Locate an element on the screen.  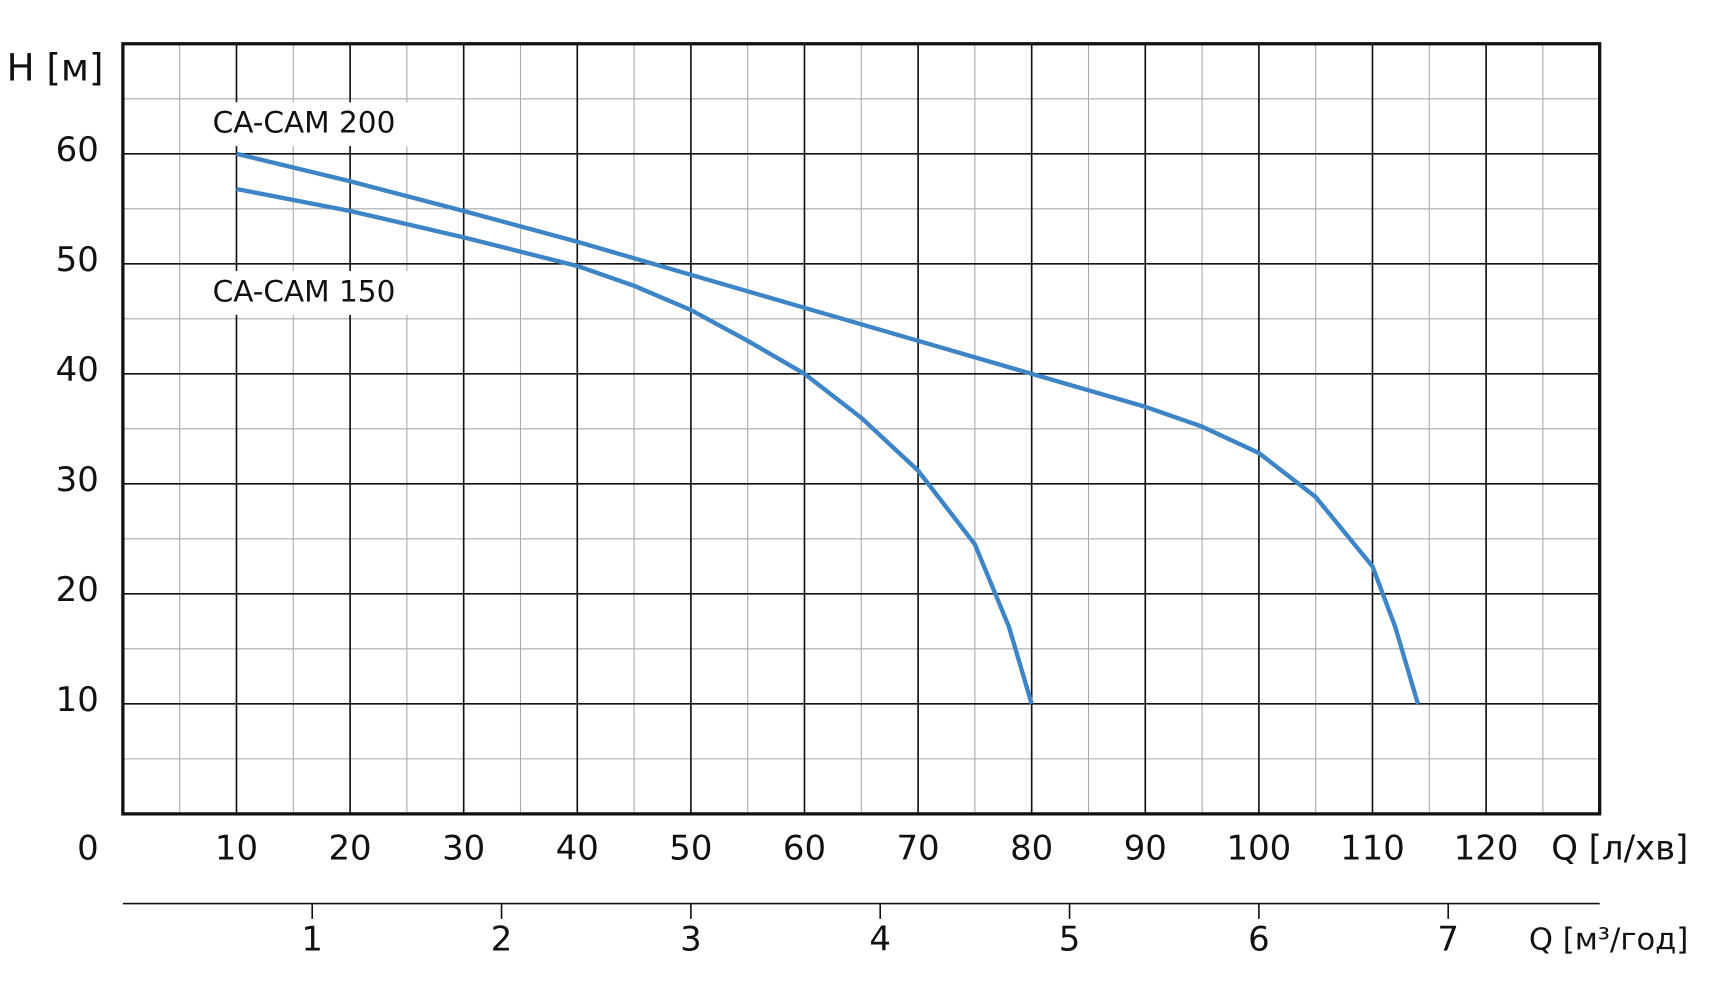
x2-tick-label: 2 is located at coordinates (502, 938).